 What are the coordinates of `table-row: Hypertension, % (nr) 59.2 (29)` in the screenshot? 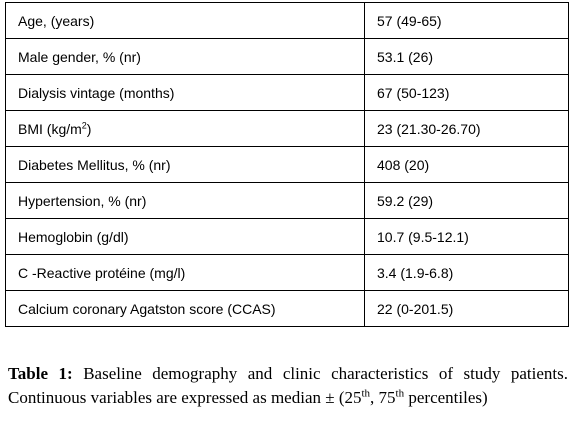 It's located at (287, 200).